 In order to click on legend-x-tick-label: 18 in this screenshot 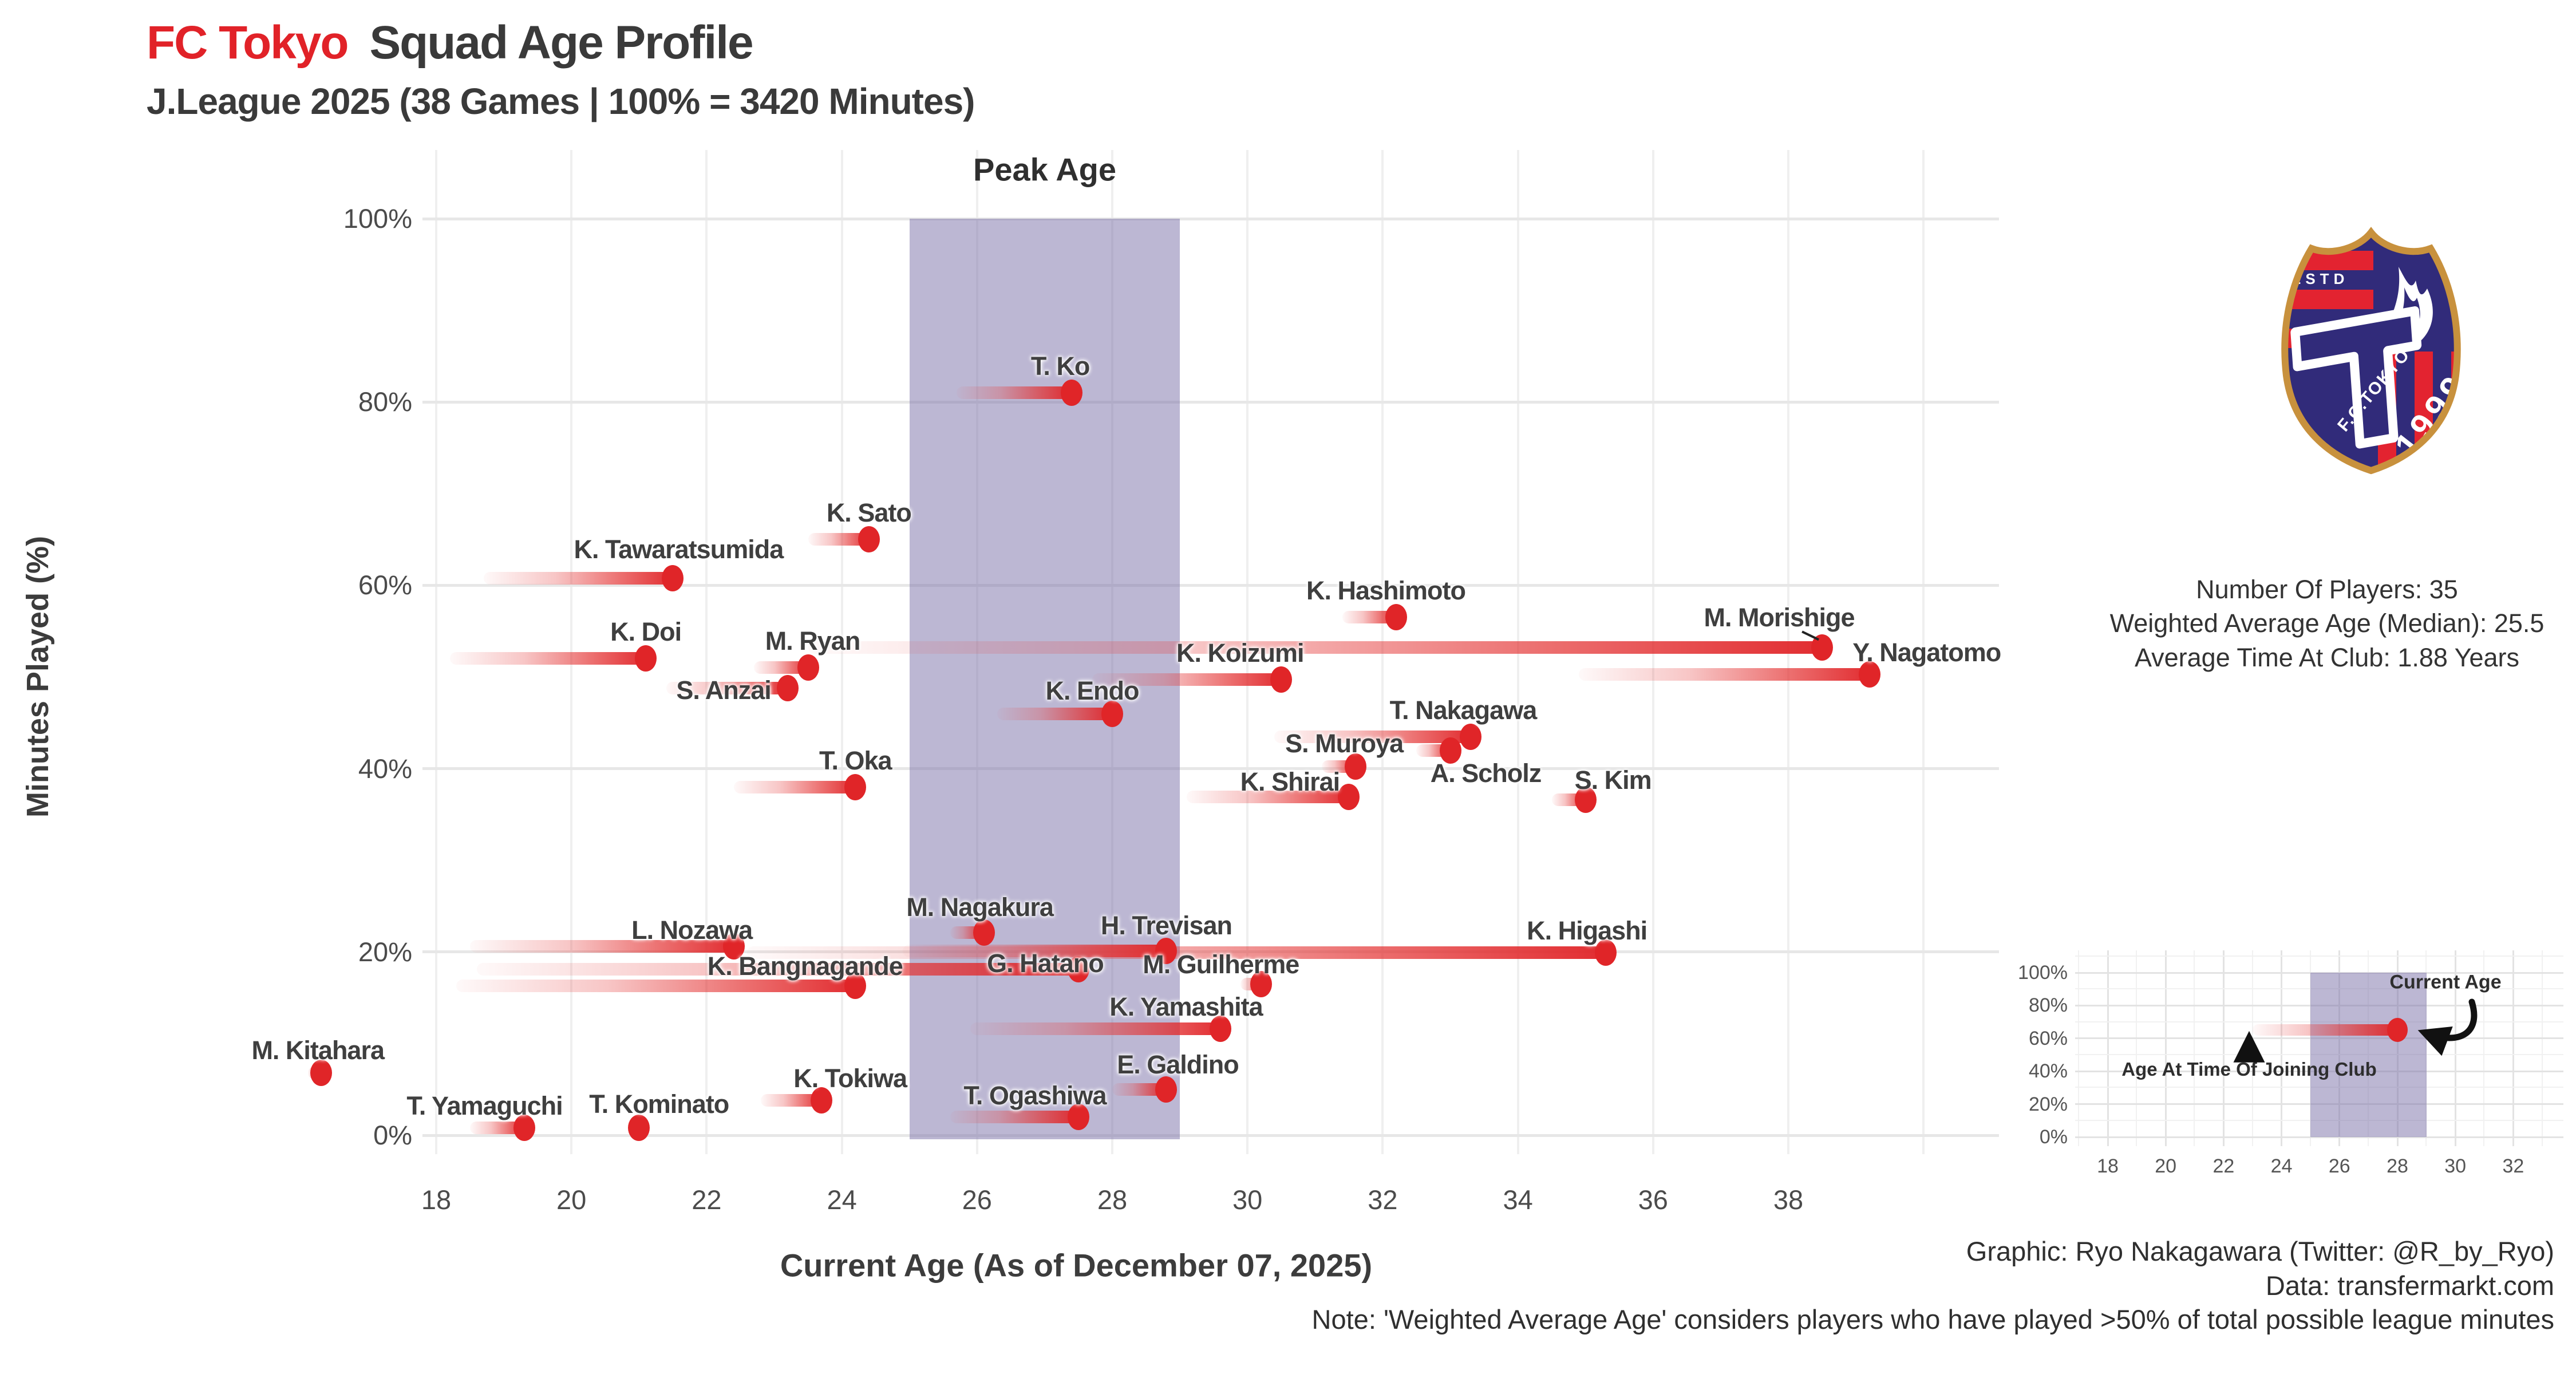, I will do `click(2108, 1166)`.